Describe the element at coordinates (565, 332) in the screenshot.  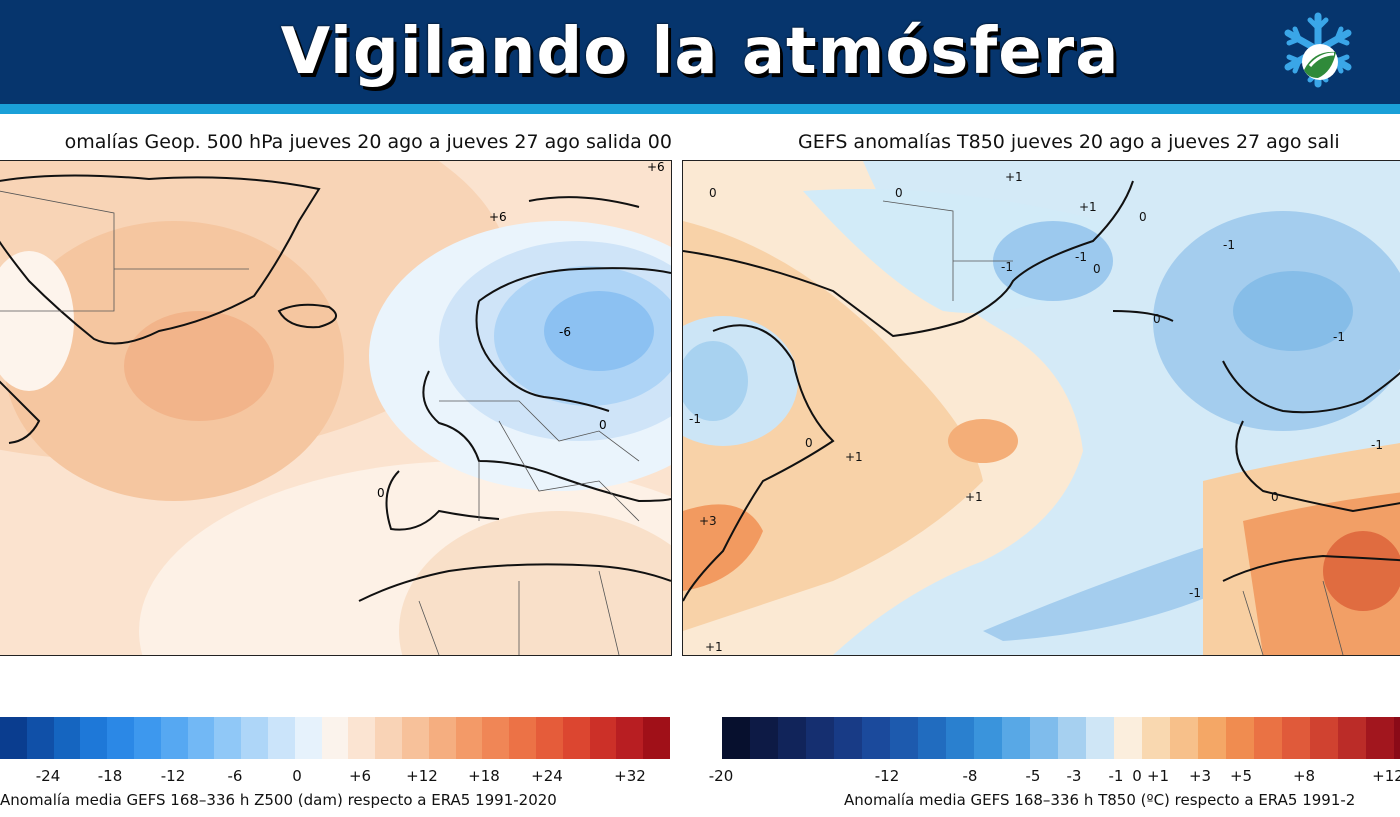
I see `left-contour-label: -6` at that location.